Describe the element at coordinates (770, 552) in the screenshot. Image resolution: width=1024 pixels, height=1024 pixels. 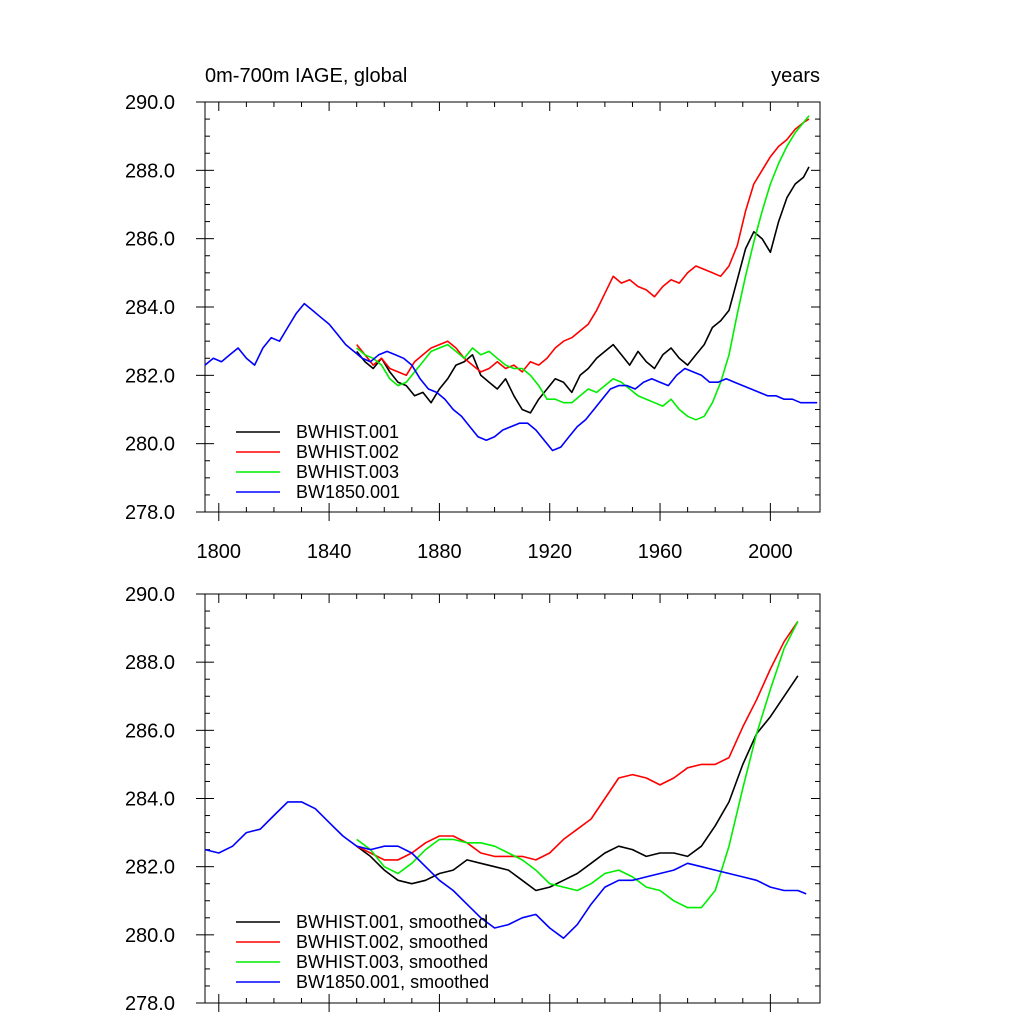
I see `x-tick-label: 2000` at that location.